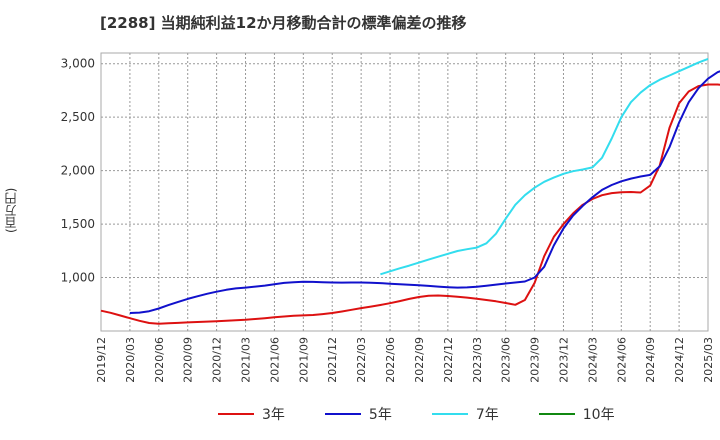  I want to click on x-tick-label: 2023/03, so click(477, 360).